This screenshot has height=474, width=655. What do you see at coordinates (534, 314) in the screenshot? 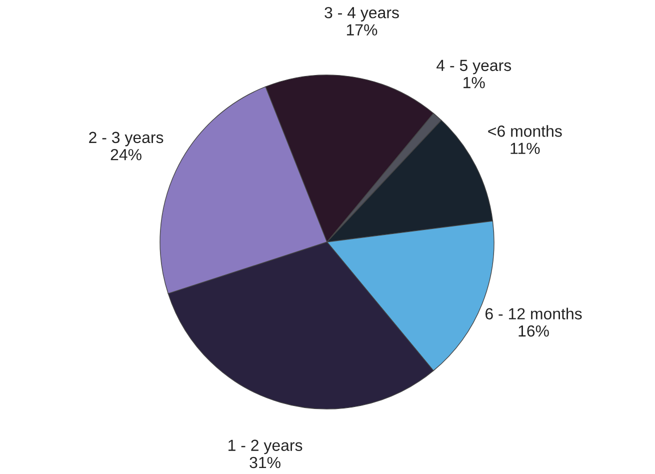
I see `slice-label: 6 - 12 months` at bounding box center [534, 314].